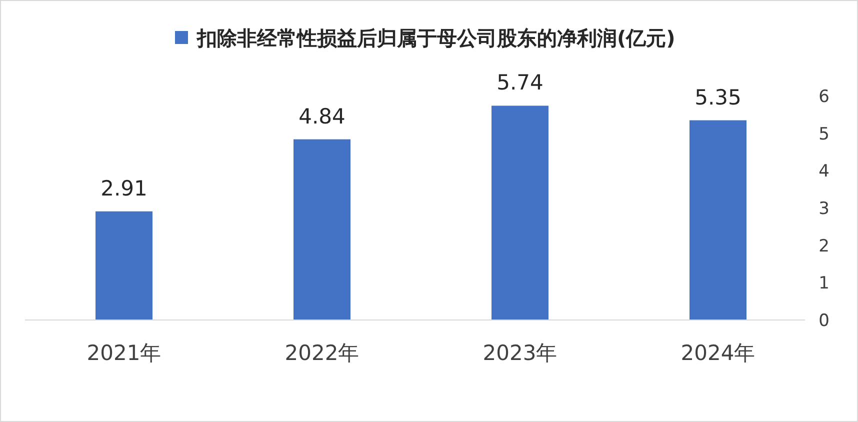 Image resolution: width=858 pixels, height=422 pixels. Describe the element at coordinates (824, 284) in the screenshot. I see `y-tick-label: 1` at that location.